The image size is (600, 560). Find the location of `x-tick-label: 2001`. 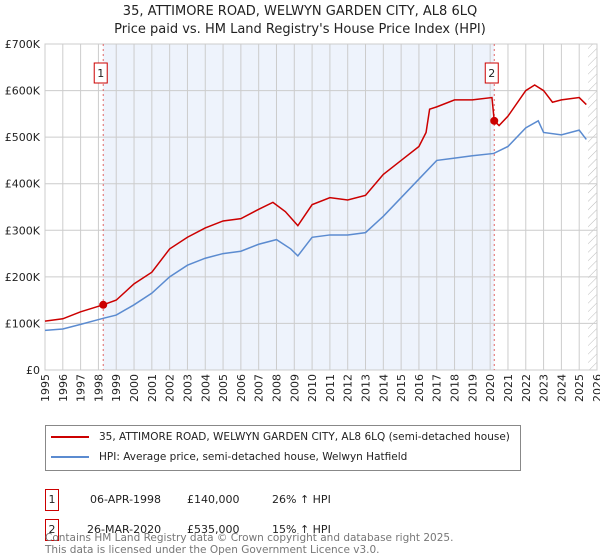

x-tick-label: 2001 is located at coordinates (152, 388).